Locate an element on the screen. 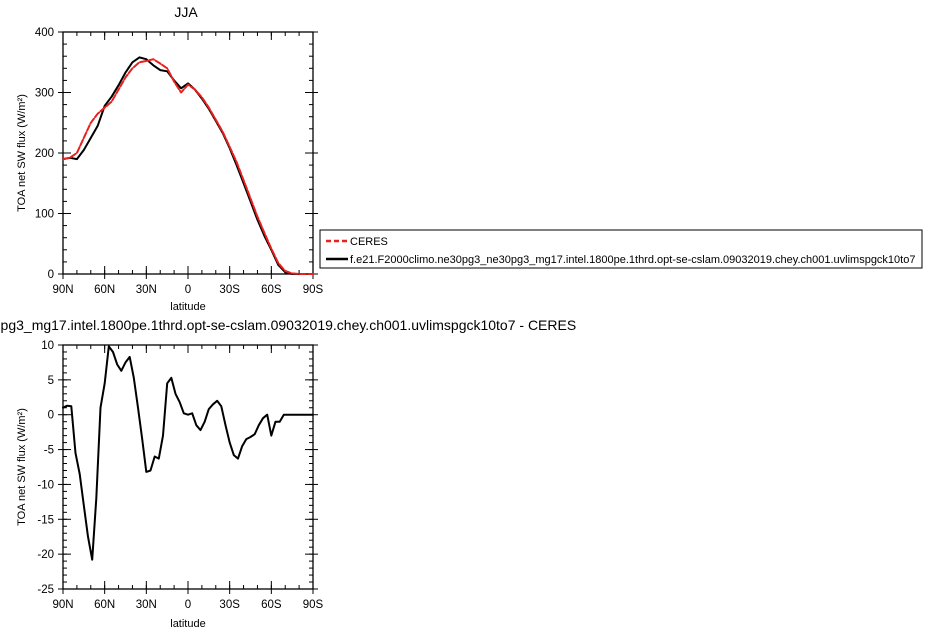  bottom-plot-frame is located at coordinates (188, 467).